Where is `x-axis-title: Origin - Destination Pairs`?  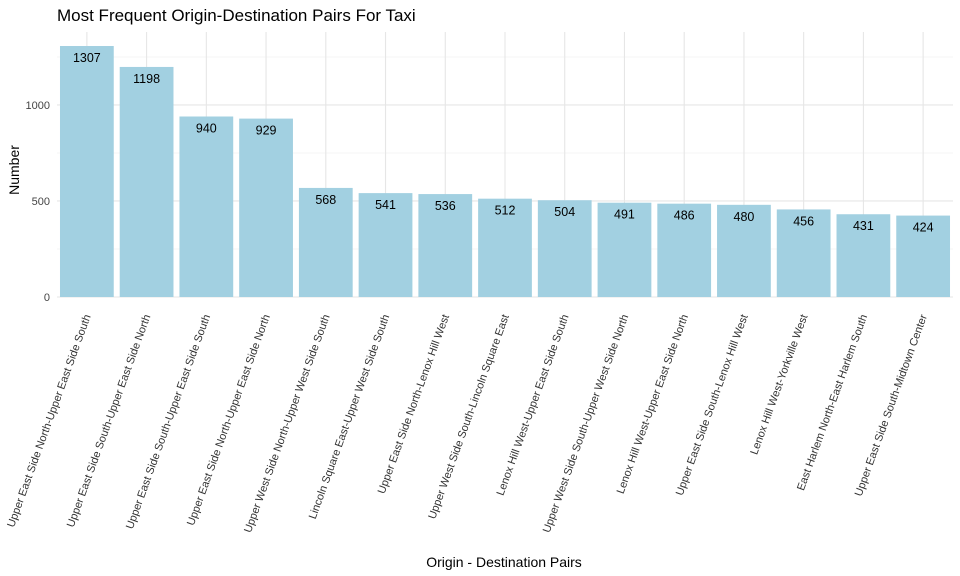 x-axis-title: Origin - Destination Pairs is located at coordinates (504, 562).